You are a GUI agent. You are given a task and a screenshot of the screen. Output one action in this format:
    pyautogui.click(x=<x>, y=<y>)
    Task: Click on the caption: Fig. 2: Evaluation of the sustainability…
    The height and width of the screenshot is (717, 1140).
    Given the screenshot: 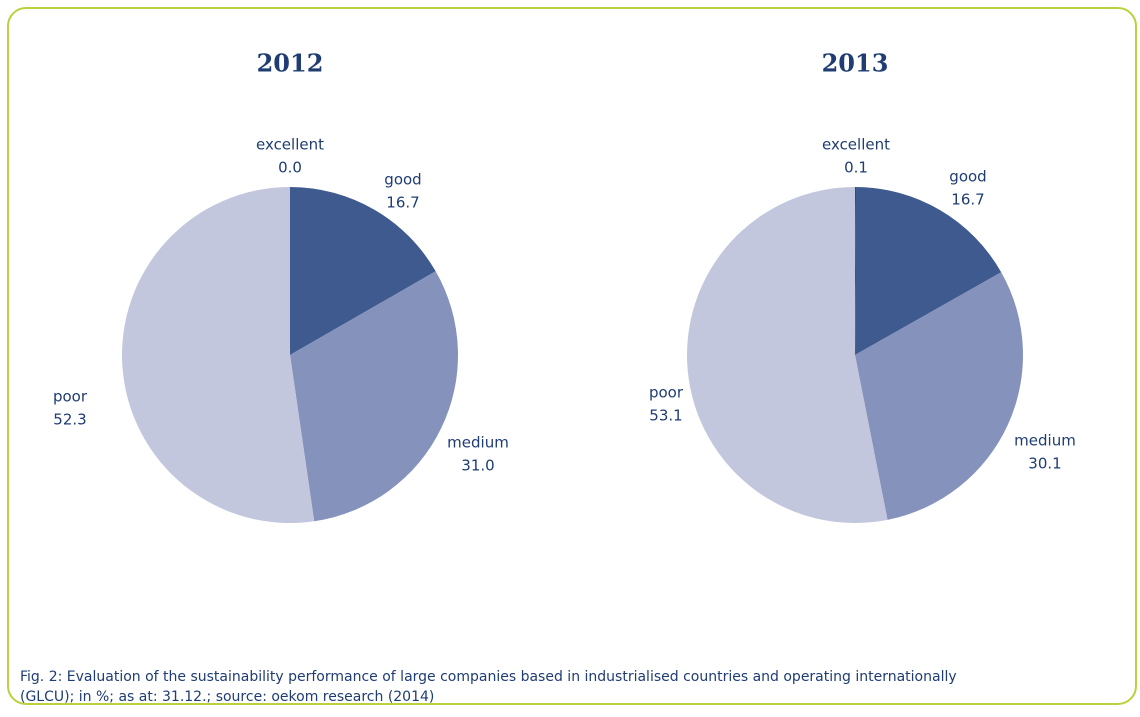 What is the action you would take?
    pyautogui.click(x=488, y=677)
    